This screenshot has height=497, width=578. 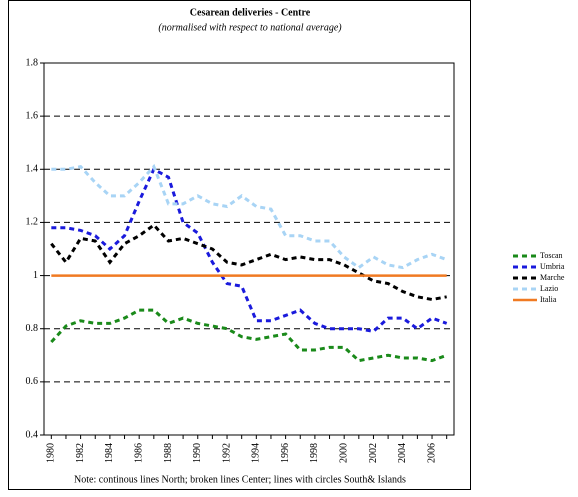 I want to click on y-tick-label: 1.4, so click(x=32, y=169).